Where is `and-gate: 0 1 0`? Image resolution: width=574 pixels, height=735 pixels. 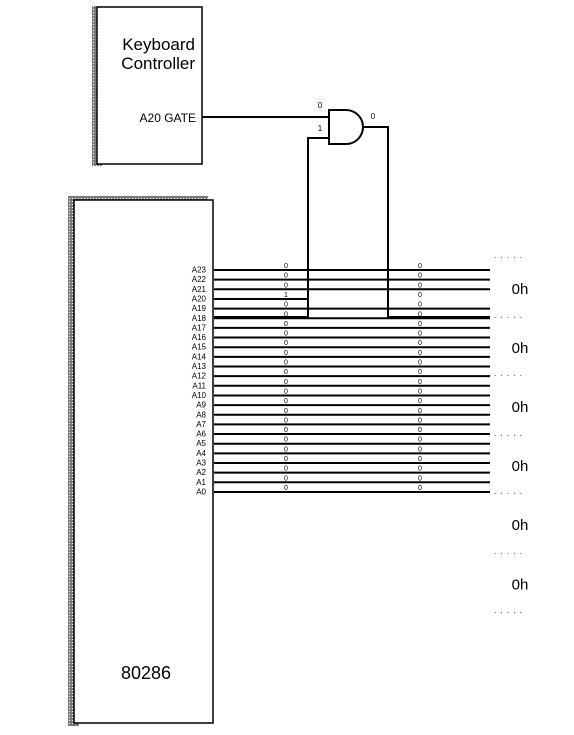
and-gate: 0 1 0 is located at coordinates (347, 123).